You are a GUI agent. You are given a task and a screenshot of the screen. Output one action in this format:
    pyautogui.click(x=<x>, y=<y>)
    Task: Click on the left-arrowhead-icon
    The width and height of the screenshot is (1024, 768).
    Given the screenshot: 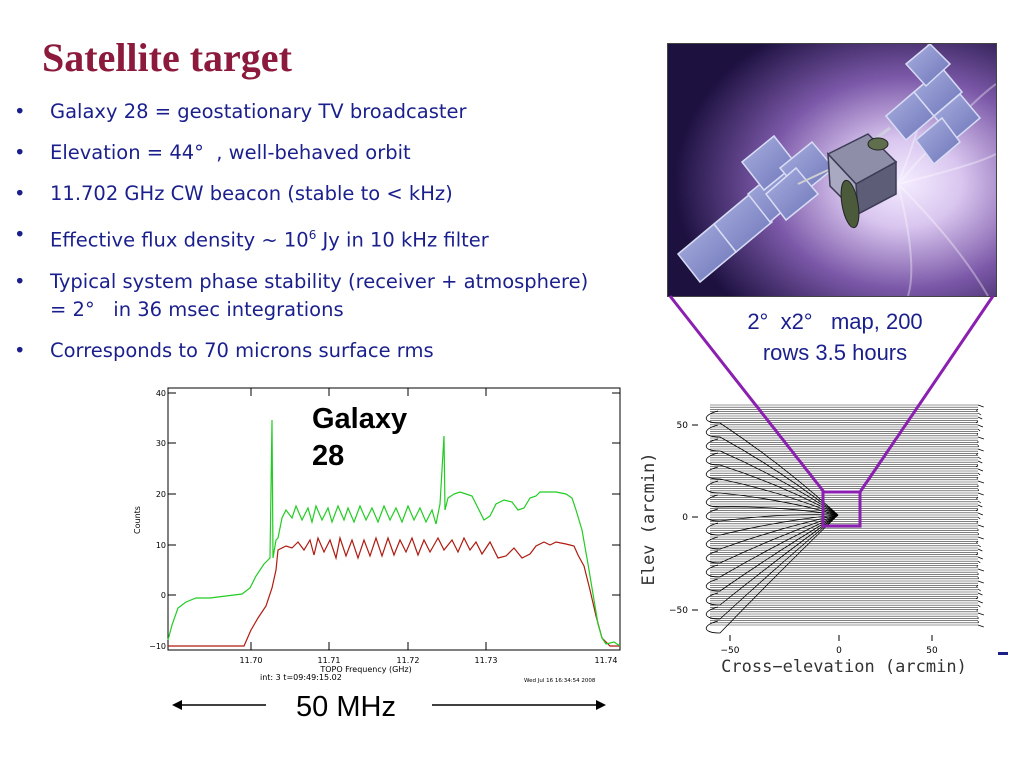 What is the action you would take?
    pyautogui.click(x=177, y=705)
    